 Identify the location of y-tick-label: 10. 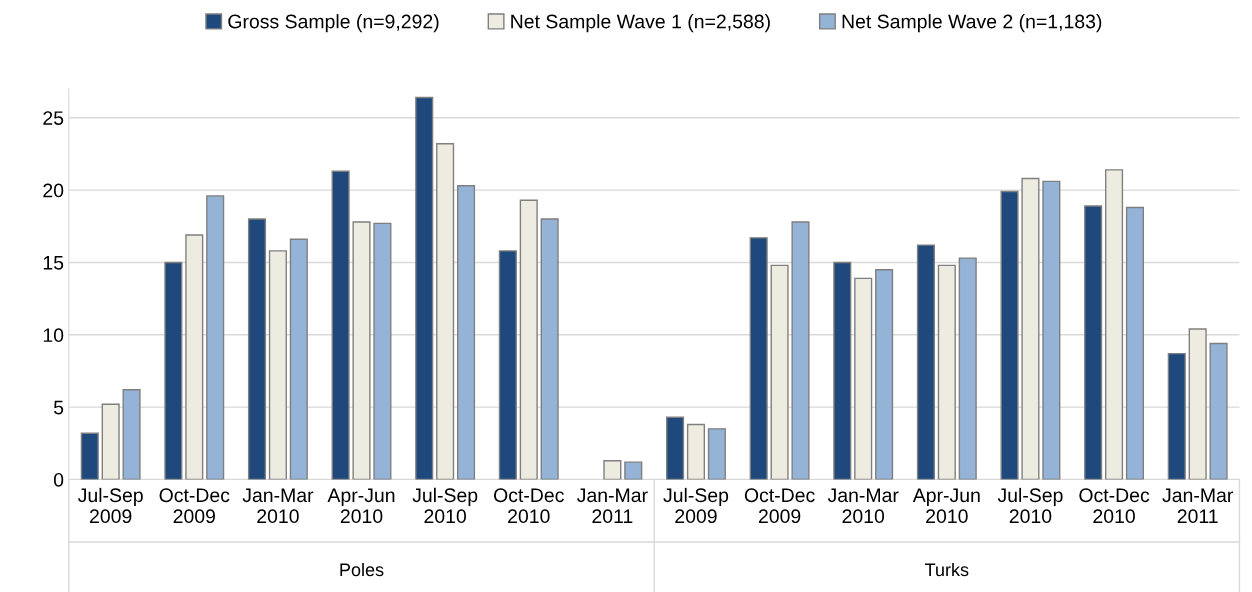
(53, 335).